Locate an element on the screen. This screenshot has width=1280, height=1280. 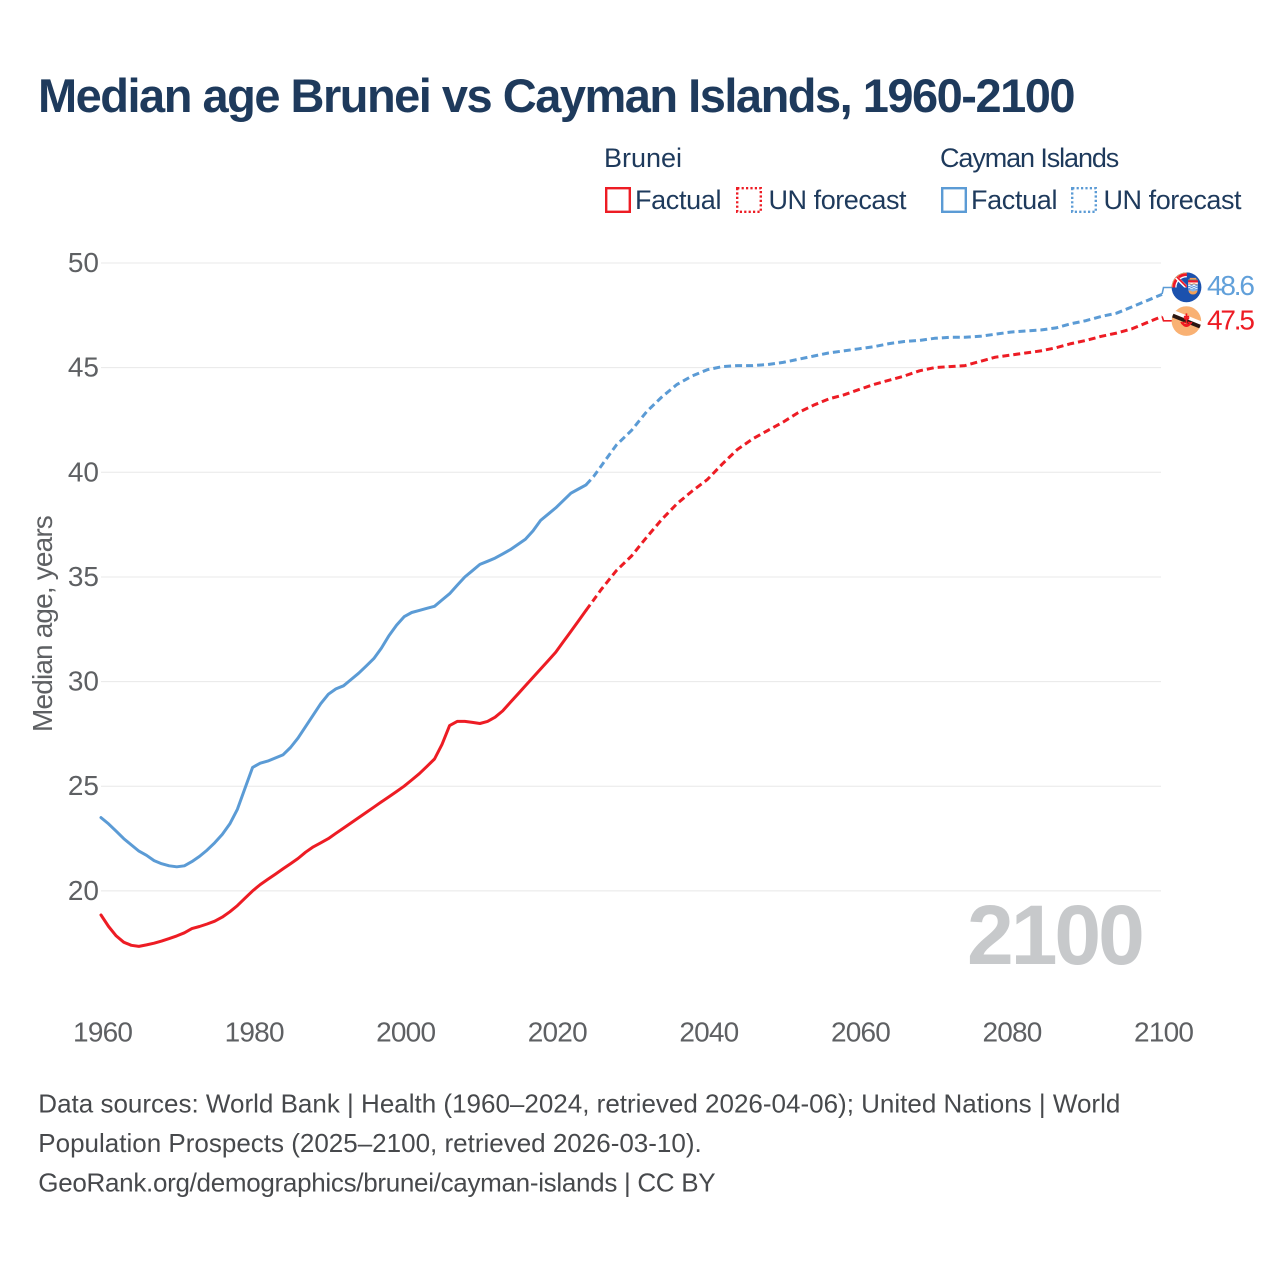
svg-text: 25 is located at coordinates (83, 785).